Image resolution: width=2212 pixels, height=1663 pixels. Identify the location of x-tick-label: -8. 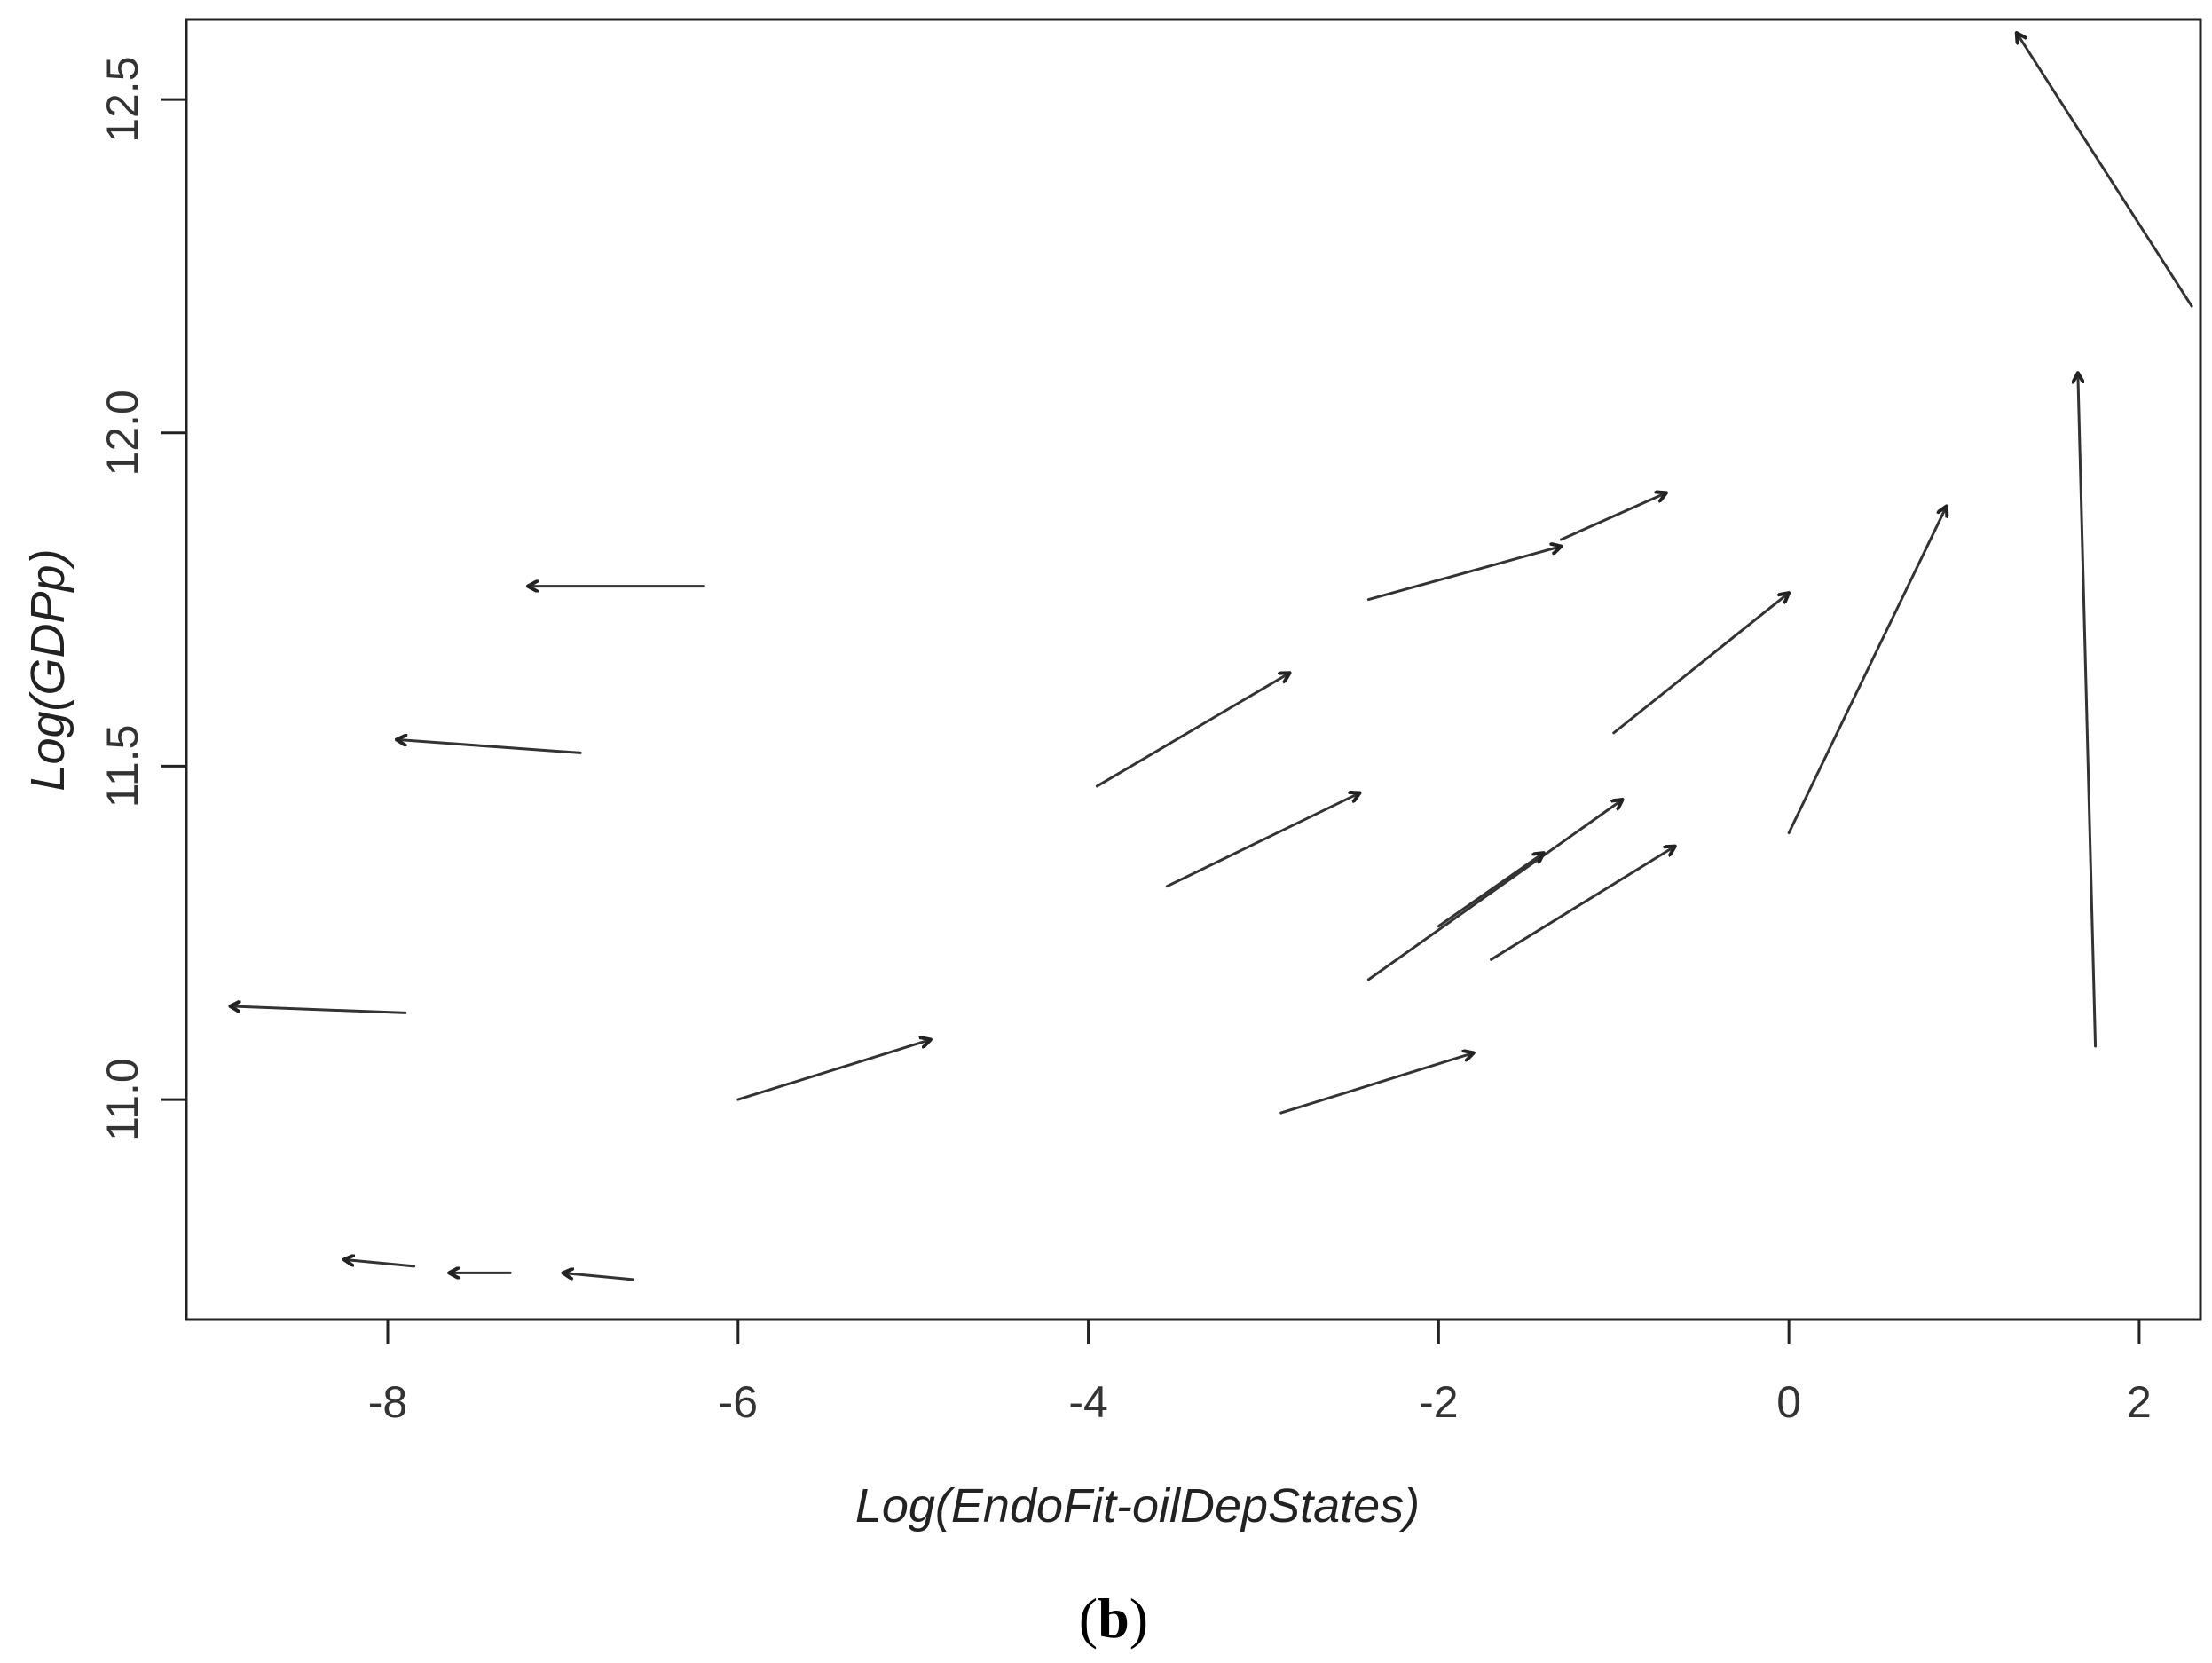
(388, 1402).